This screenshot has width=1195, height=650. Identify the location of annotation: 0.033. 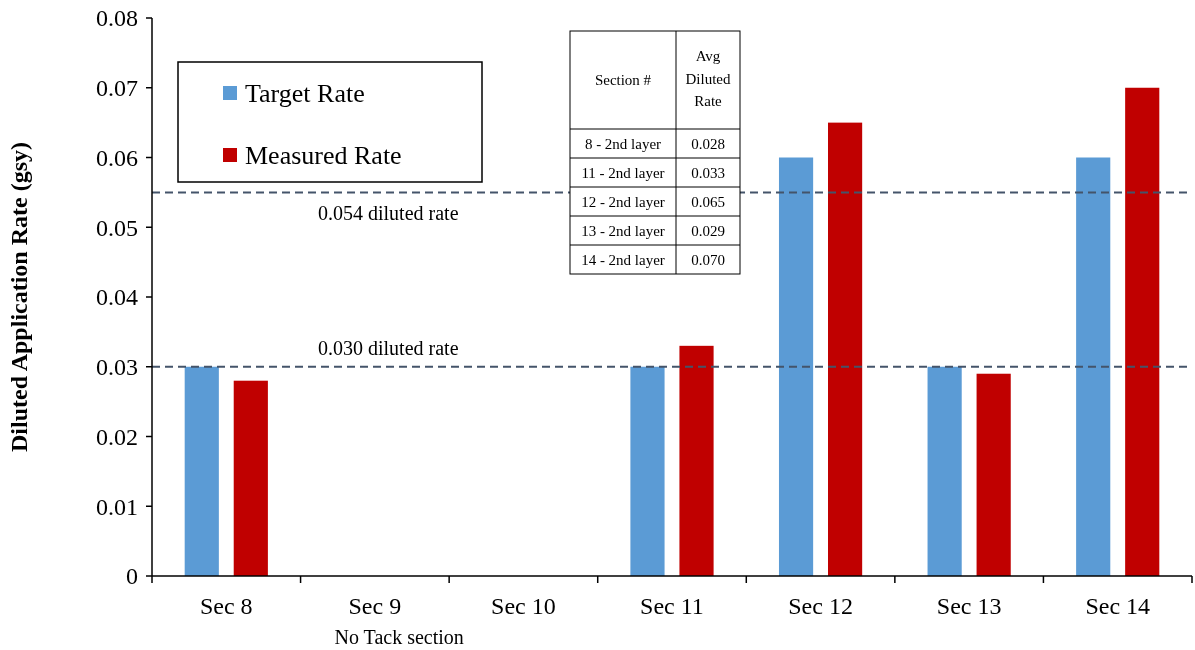
(708, 172).